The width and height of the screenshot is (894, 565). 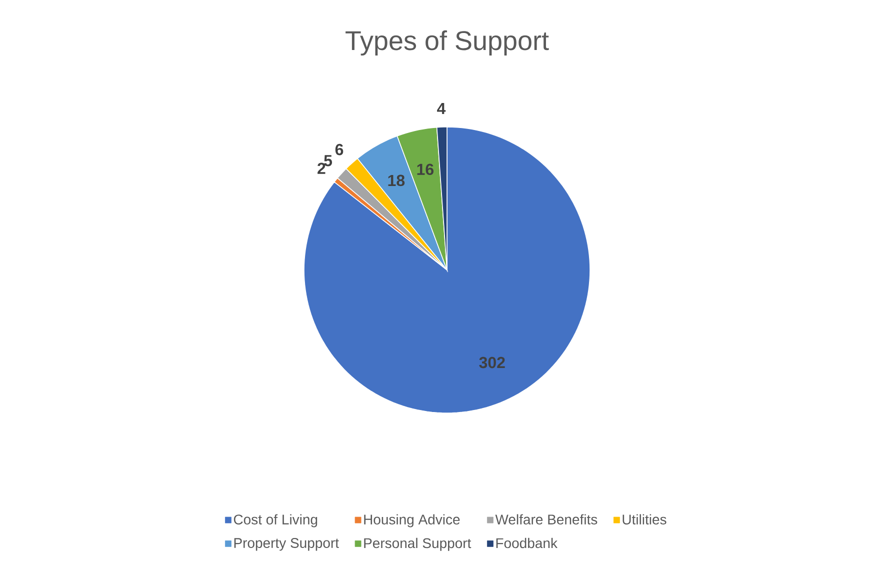 What do you see at coordinates (328, 160) in the screenshot?
I see `data-label: 5` at bounding box center [328, 160].